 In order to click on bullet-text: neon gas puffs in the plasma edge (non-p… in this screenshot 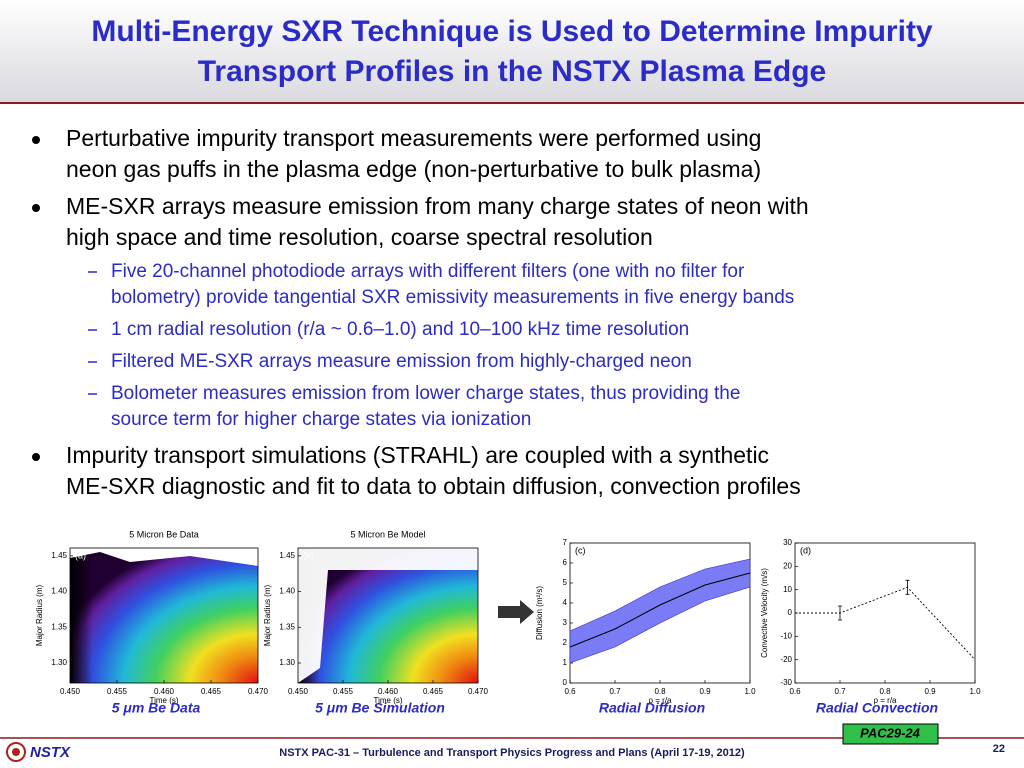, I will do `click(413, 169)`.